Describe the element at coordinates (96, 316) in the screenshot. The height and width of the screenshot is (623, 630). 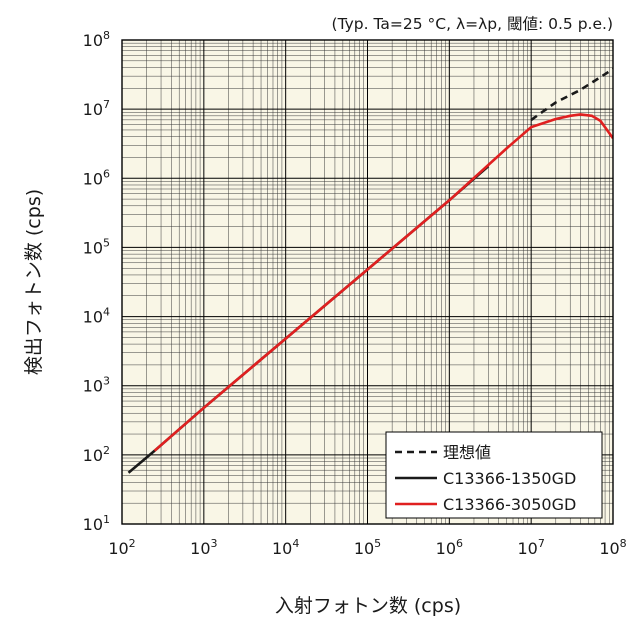
I see `y-tick-label: 10⁴` at that location.